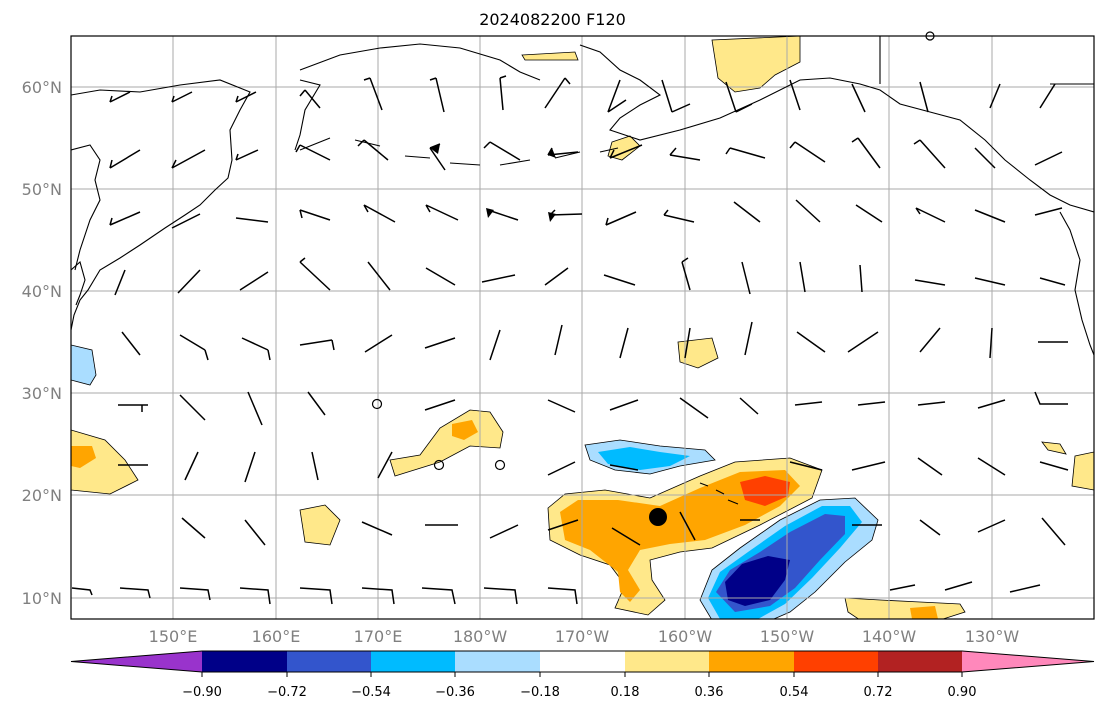  What do you see at coordinates (320, 525) in the screenshot?
I see `shade-positive-small` at bounding box center [320, 525].